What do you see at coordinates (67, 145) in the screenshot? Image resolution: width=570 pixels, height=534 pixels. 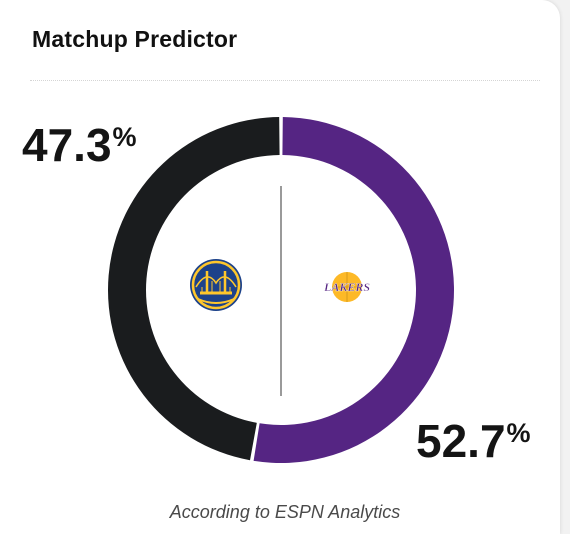 I see `warriors-win-value: 47.3` at bounding box center [67, 145].